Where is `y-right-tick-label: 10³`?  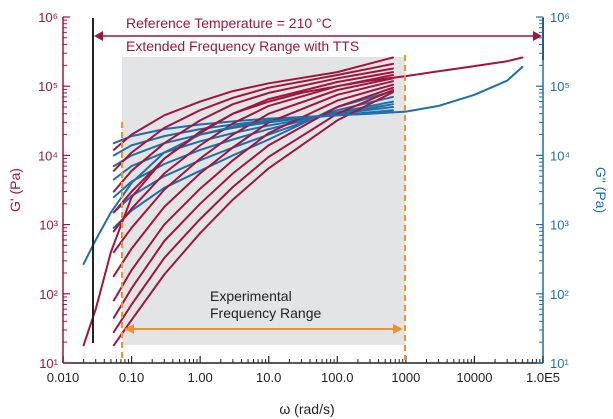
y-right-tick-label: 10³ is located at coordinates (559, 225).